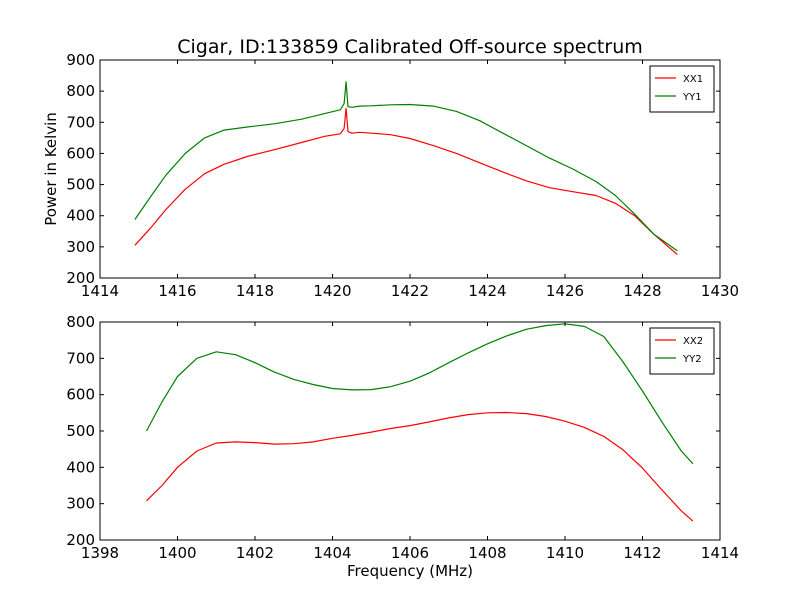 The width and height of the screenshot is (800, 600). I want to click on x-tick-label: 1418, so click(255, 291).